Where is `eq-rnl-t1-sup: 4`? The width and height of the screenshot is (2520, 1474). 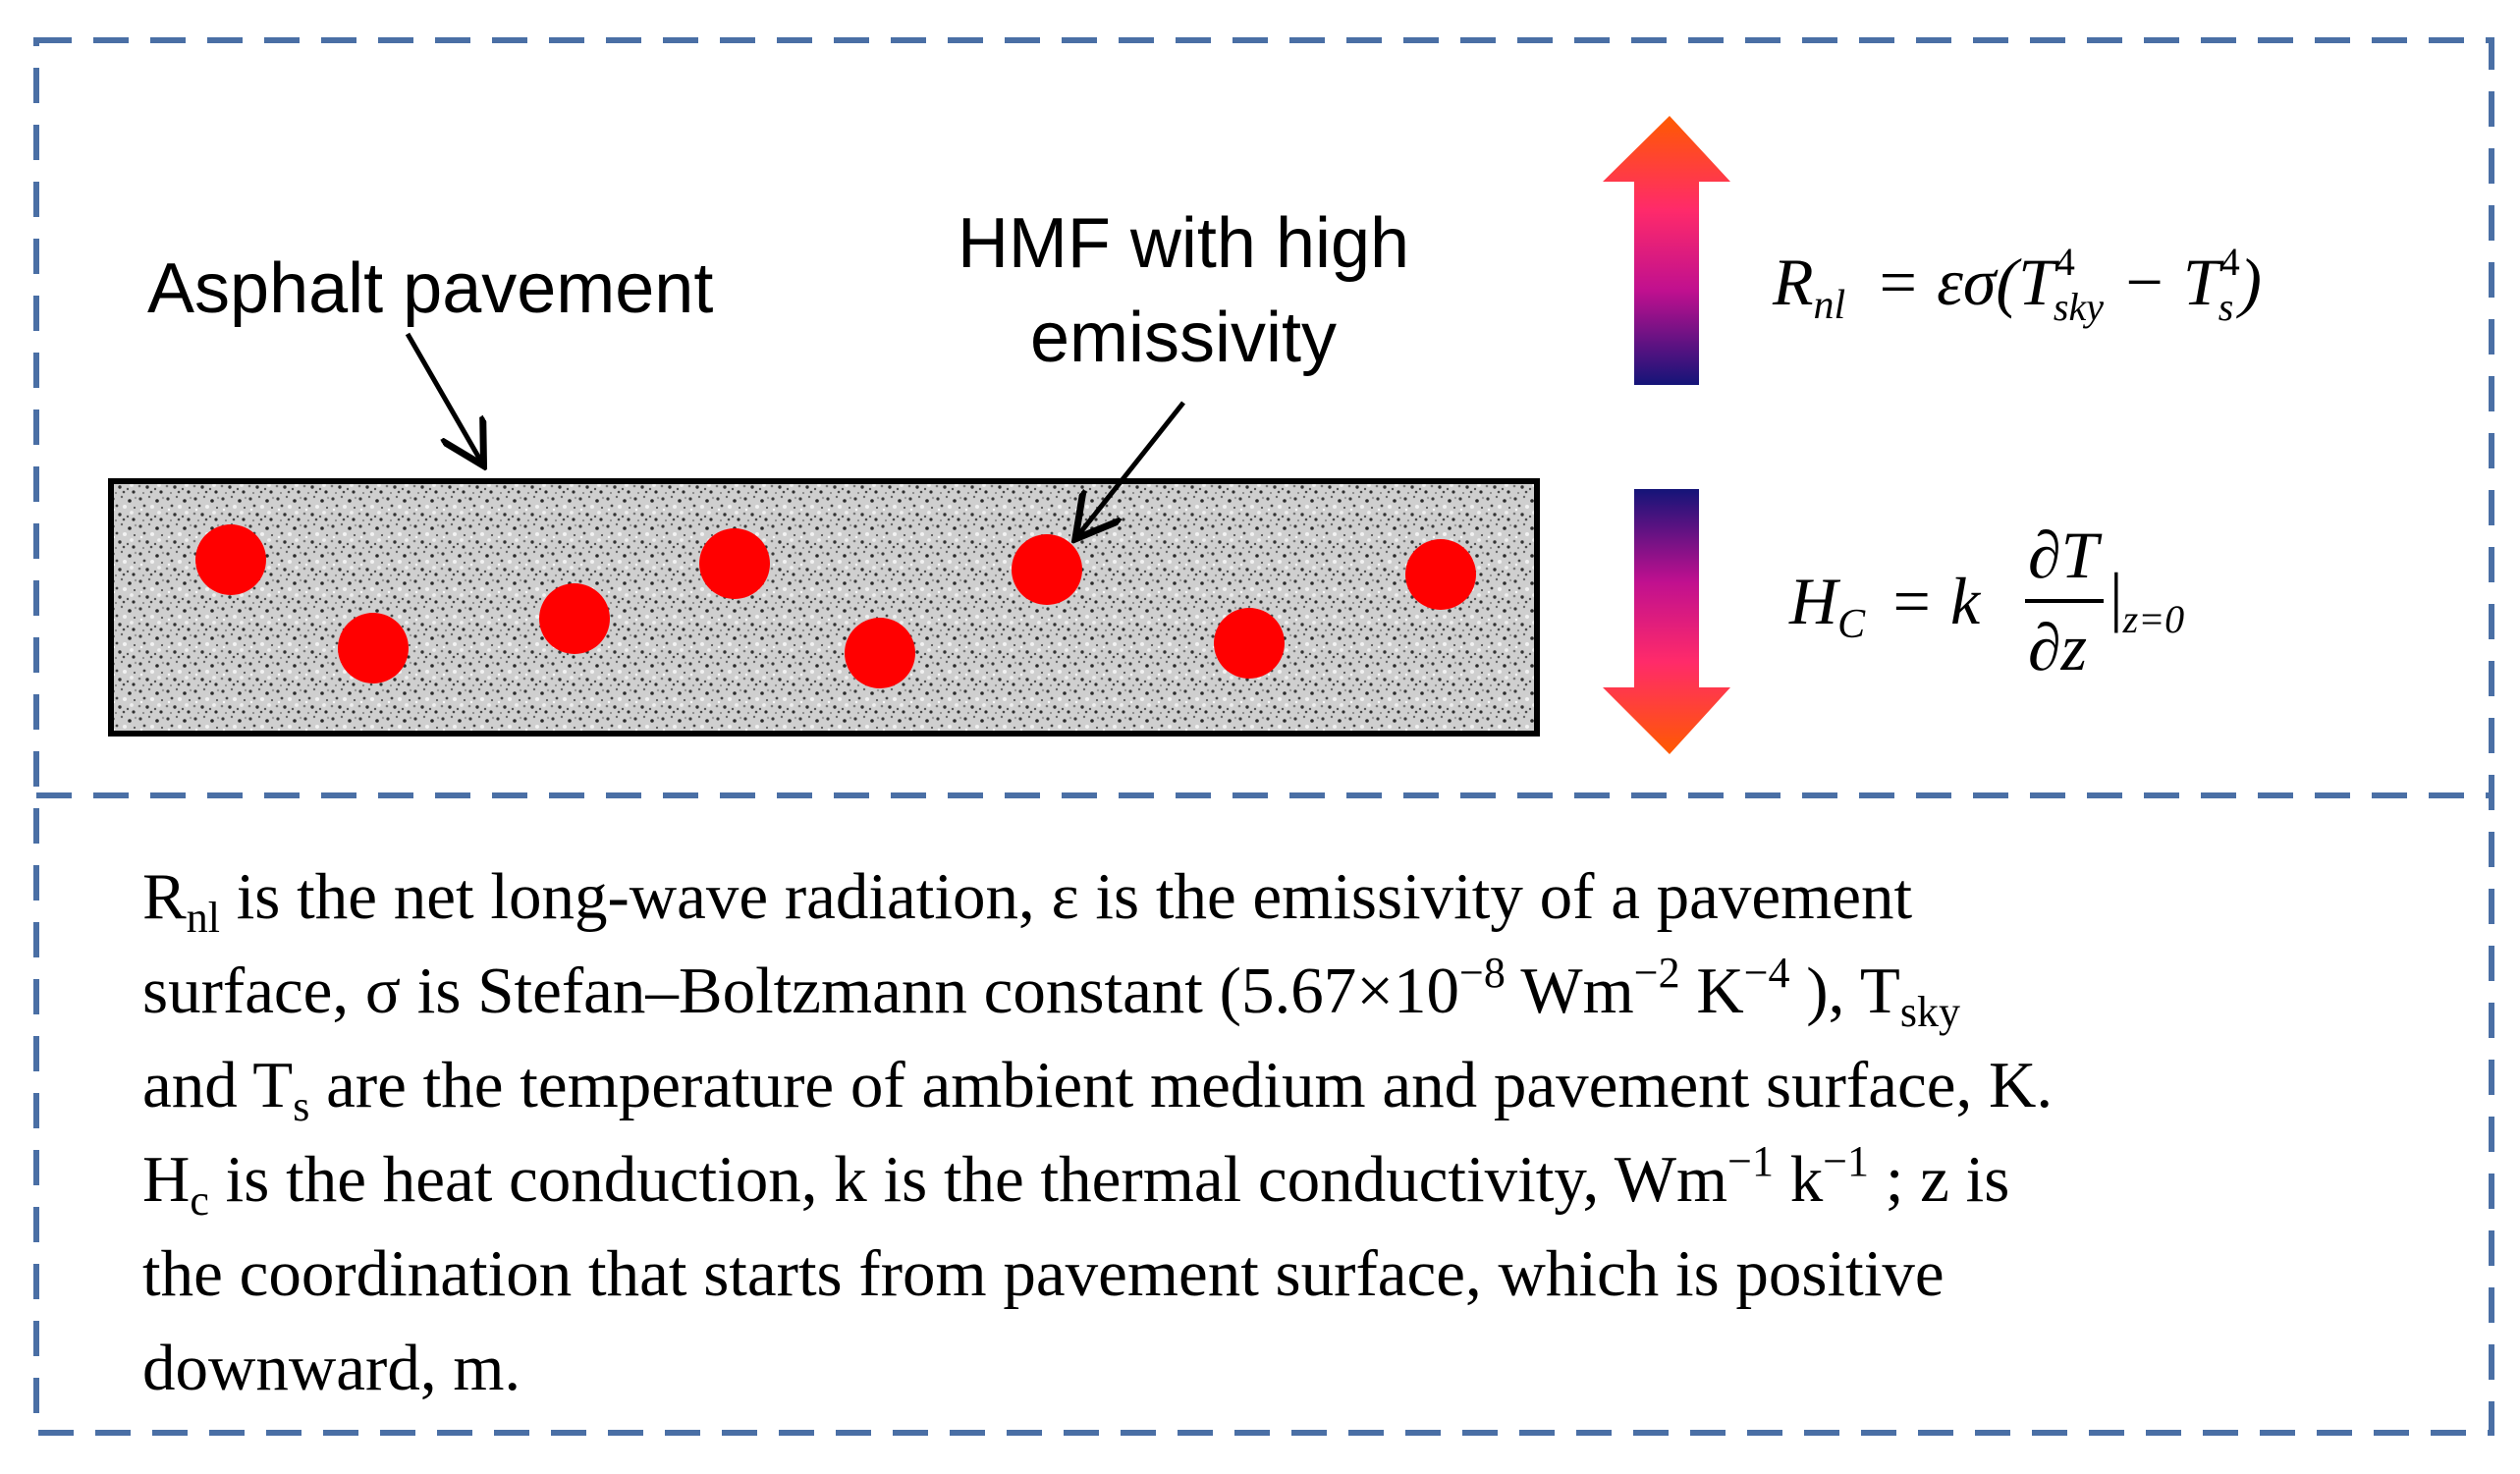
eq-rnl-t1-sup: 4 is located at coordinates (2065, 262).